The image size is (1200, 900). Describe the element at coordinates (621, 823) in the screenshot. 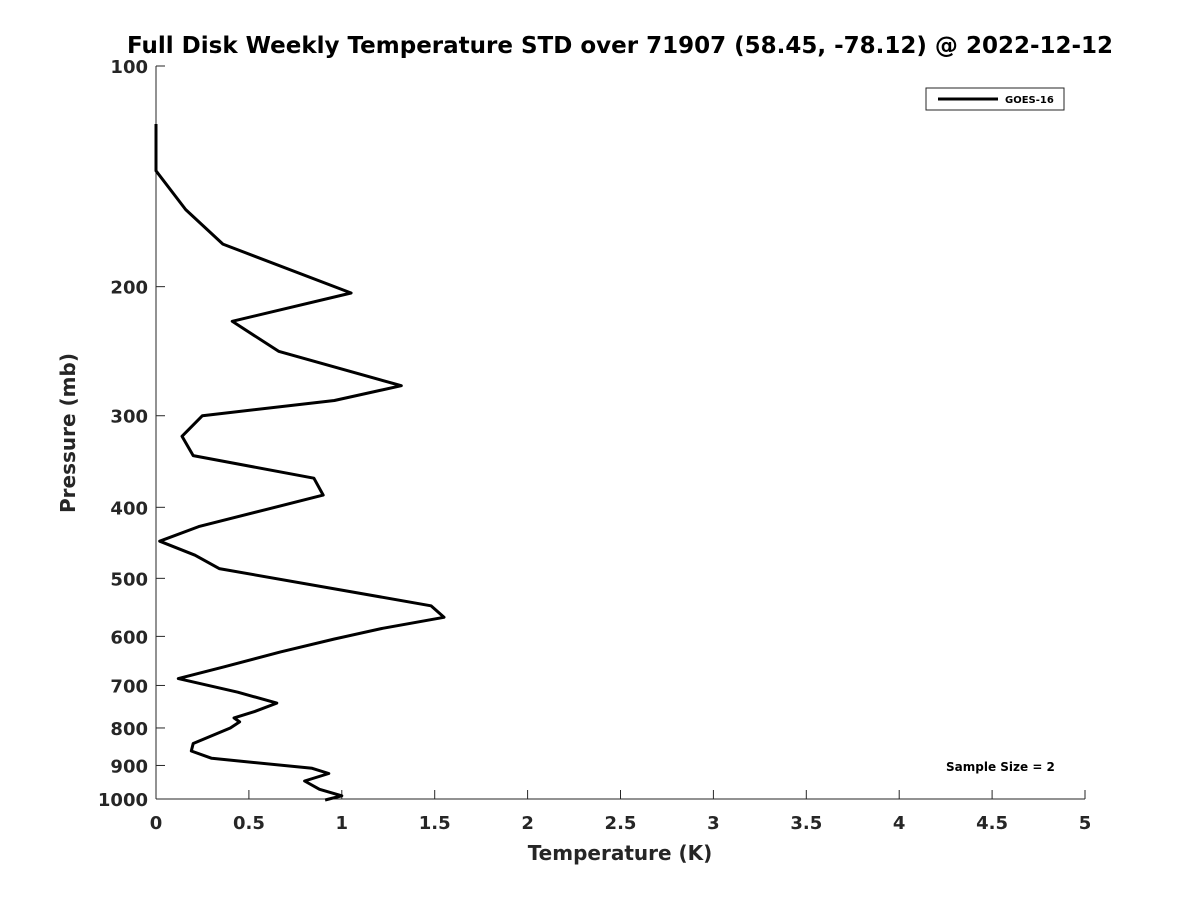

I see `x-tick-label: 2.5` at that location.